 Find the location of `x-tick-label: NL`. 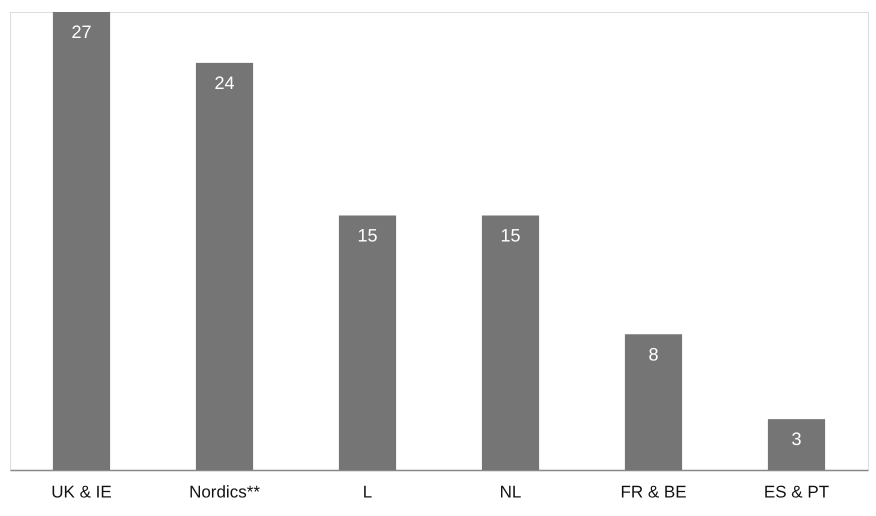

x-tick-label: NL is located at coordinates (511, 492).